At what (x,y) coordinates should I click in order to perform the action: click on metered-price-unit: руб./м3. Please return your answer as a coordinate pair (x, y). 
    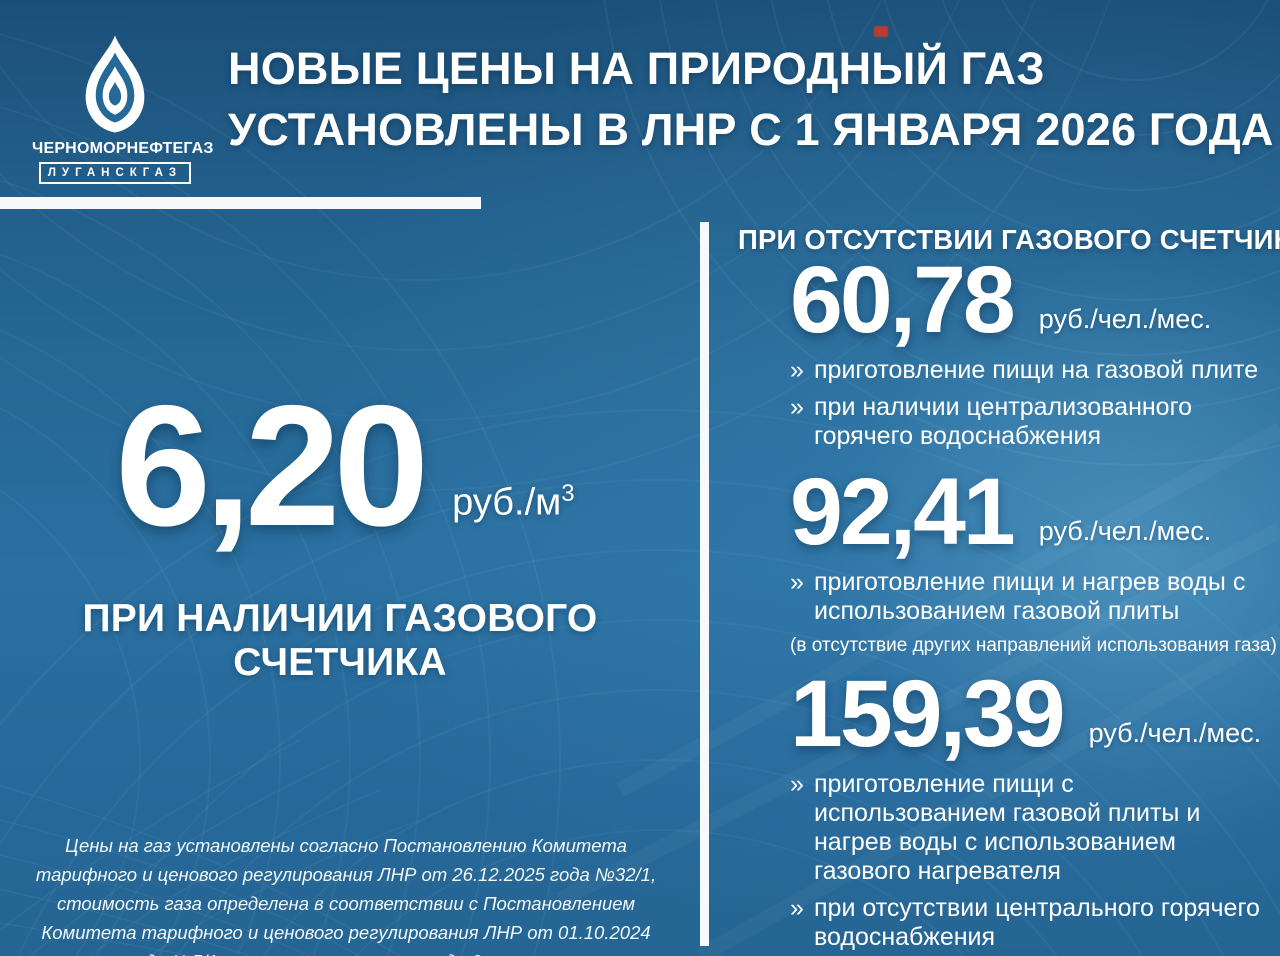
    Looking at the image, I should click on (513, 512).